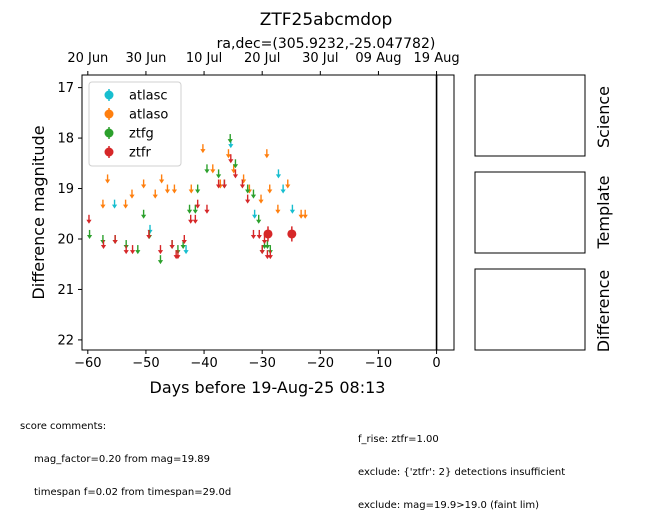 This screenshot has width=650, height=522. Describe the element at coordinates (204, 58) in the screenshot. I see `top-tick-label: 10 Jul` at that location.